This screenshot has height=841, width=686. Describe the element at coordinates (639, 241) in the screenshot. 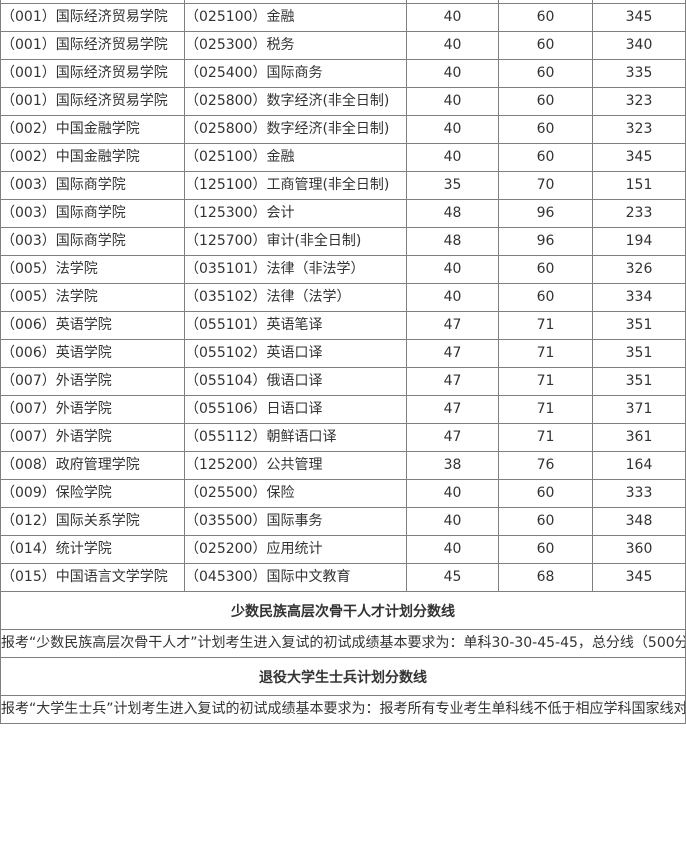

I see `total-score-cell: 194` at that location.